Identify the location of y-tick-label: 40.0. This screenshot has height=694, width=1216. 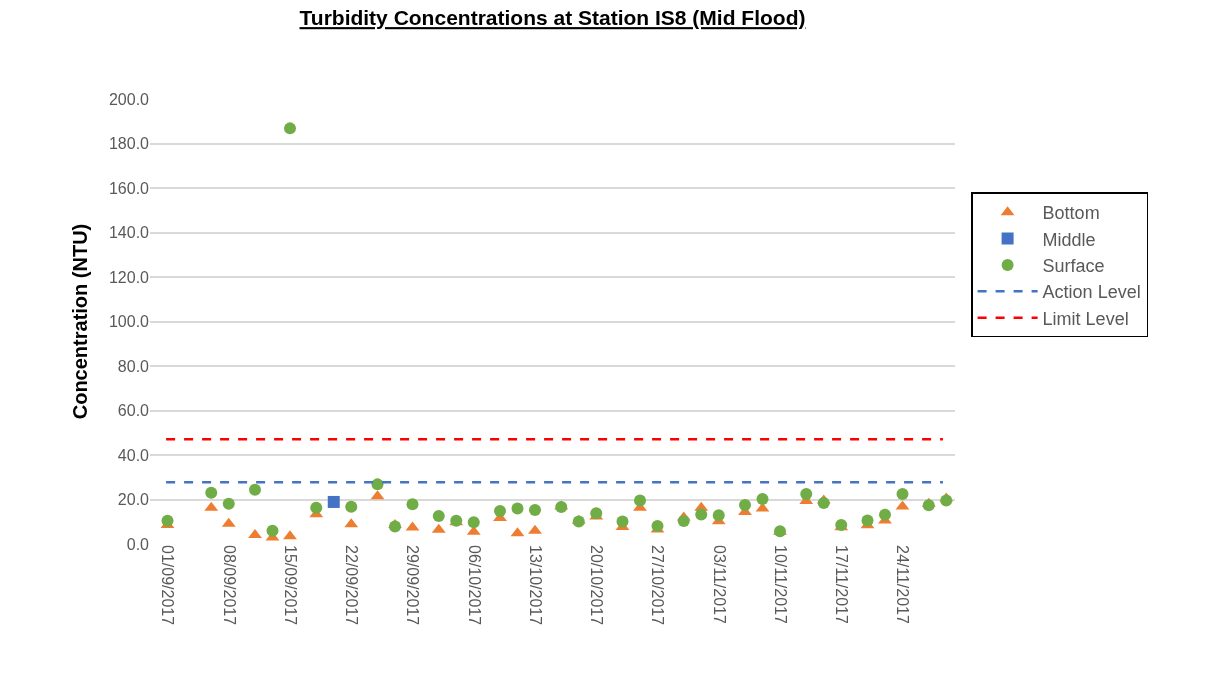
(133, 455).